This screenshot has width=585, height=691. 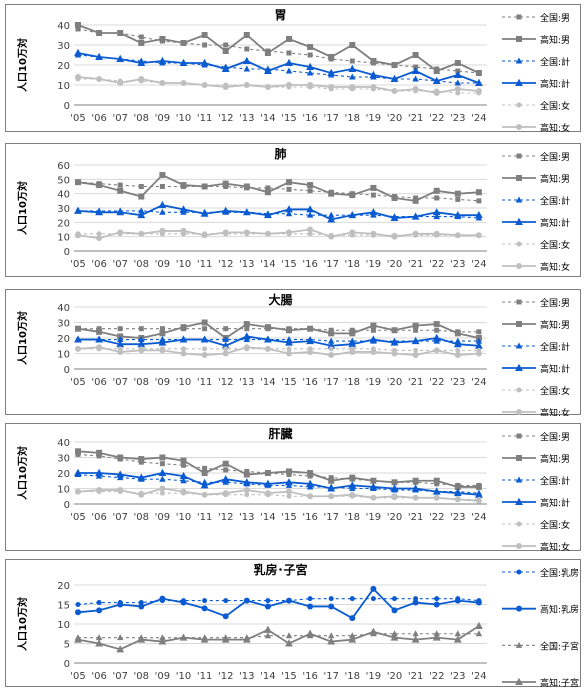 What do you see at coordinates (478, 517) in the screenshot?
I see `x-tick-label: '24` at bounding box center [478, 517].